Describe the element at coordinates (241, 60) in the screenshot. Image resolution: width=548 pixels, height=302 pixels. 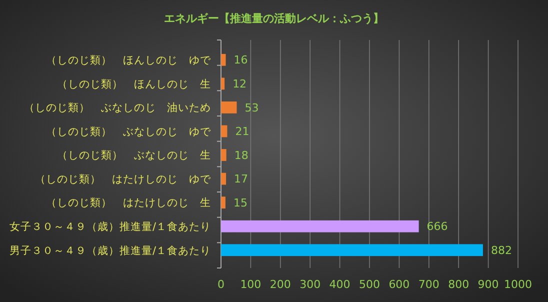
I see `data-label: 16` at that location.